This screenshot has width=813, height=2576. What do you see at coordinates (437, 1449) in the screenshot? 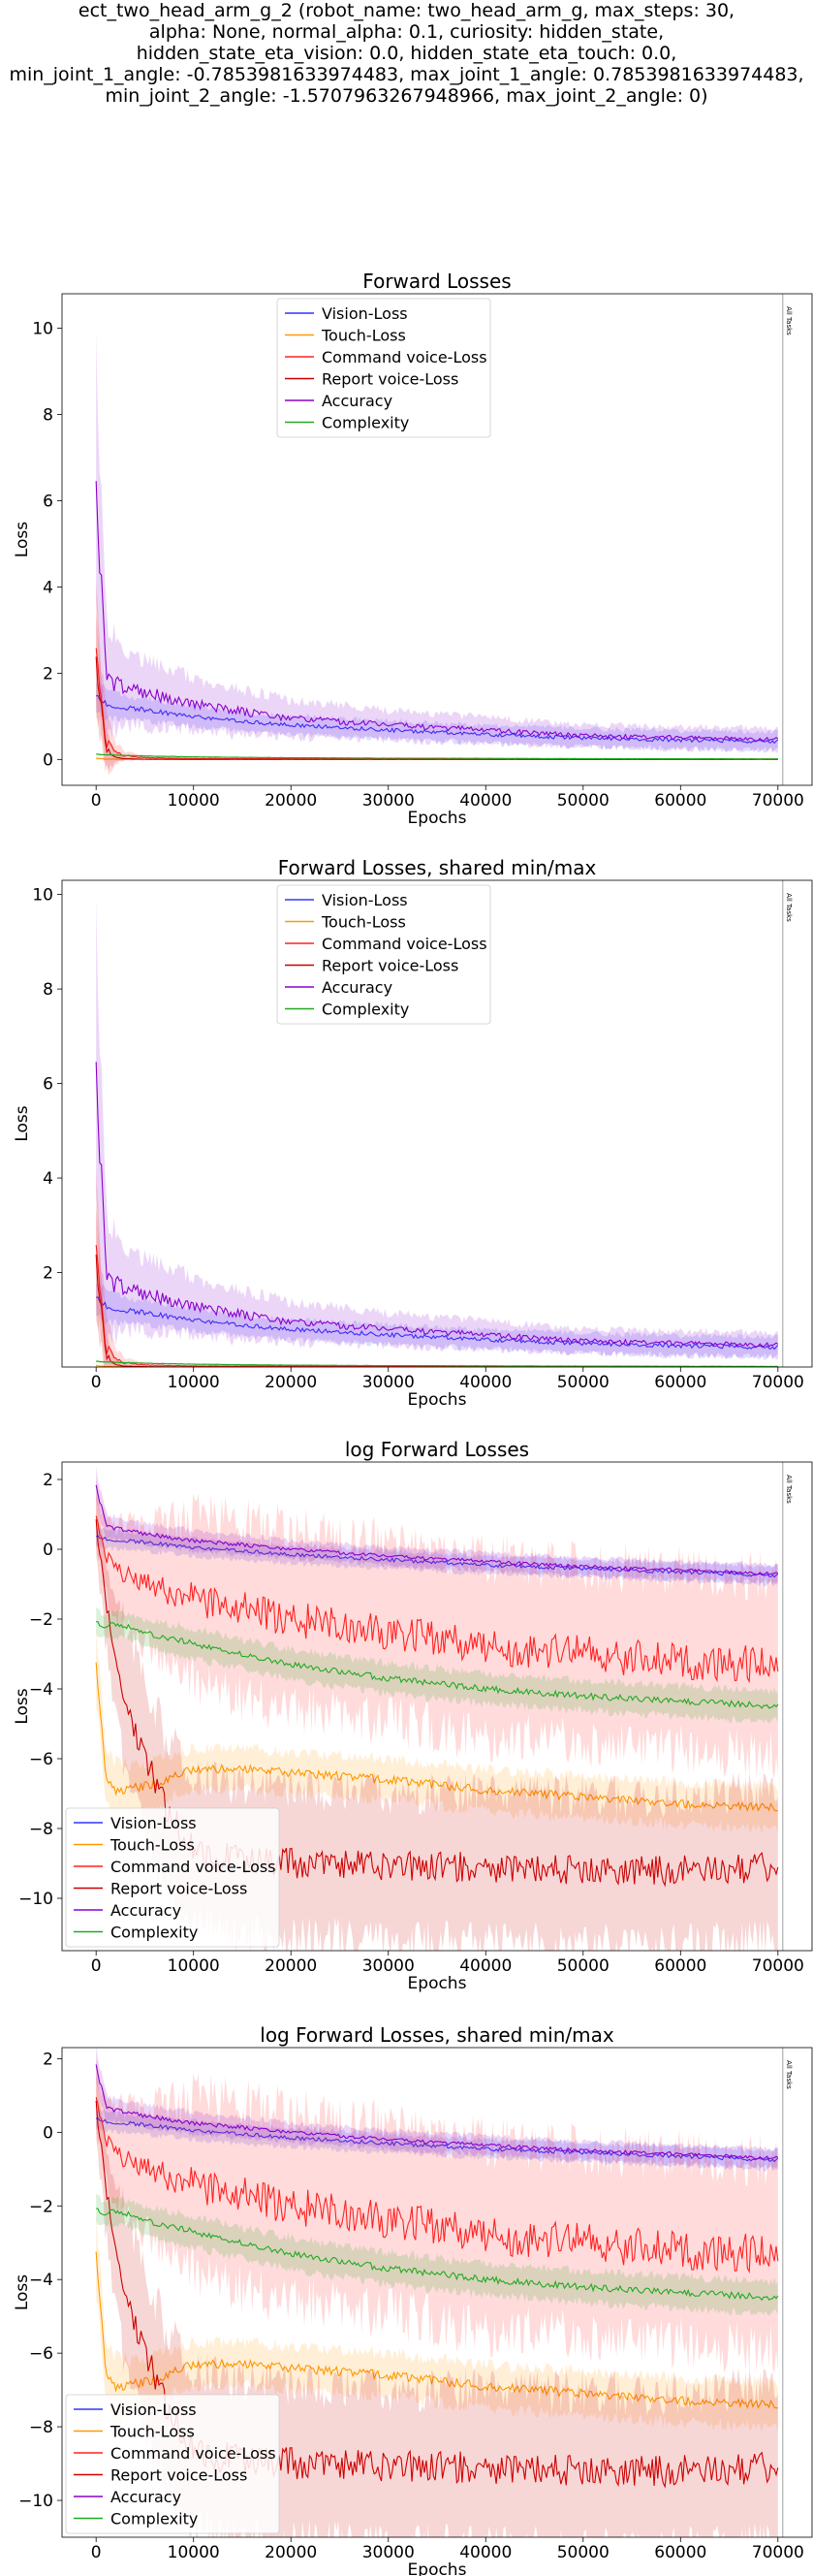
I see `chart-title: log Forward Losses` at bounding box center [437, 1449].